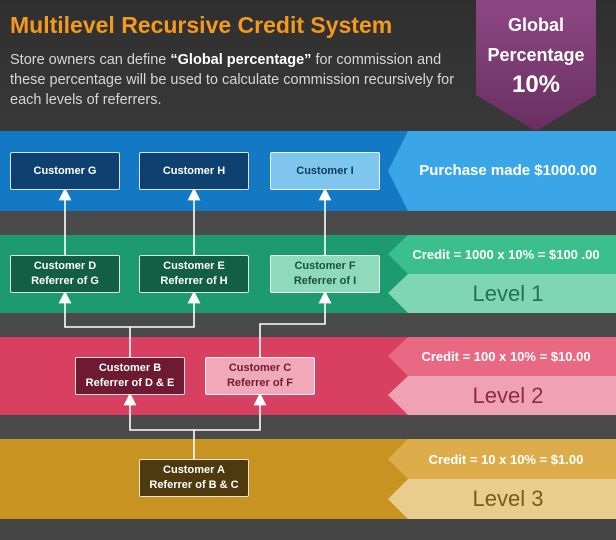 This screenshot has height=540, width=616. I want to click on arrow-a-b, so click(159, 425).